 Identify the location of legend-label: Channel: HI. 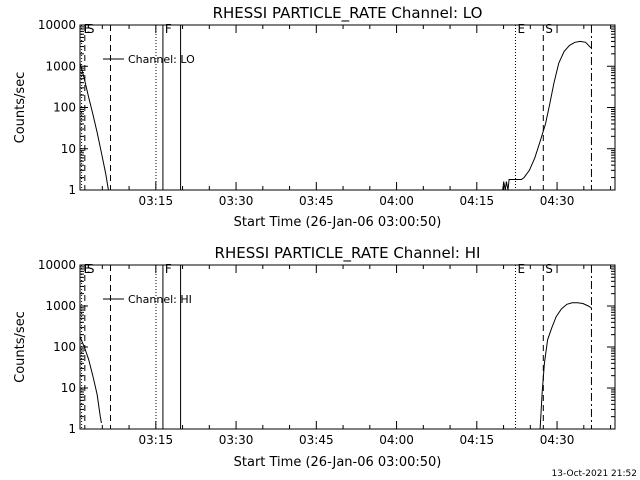
(160, 299).